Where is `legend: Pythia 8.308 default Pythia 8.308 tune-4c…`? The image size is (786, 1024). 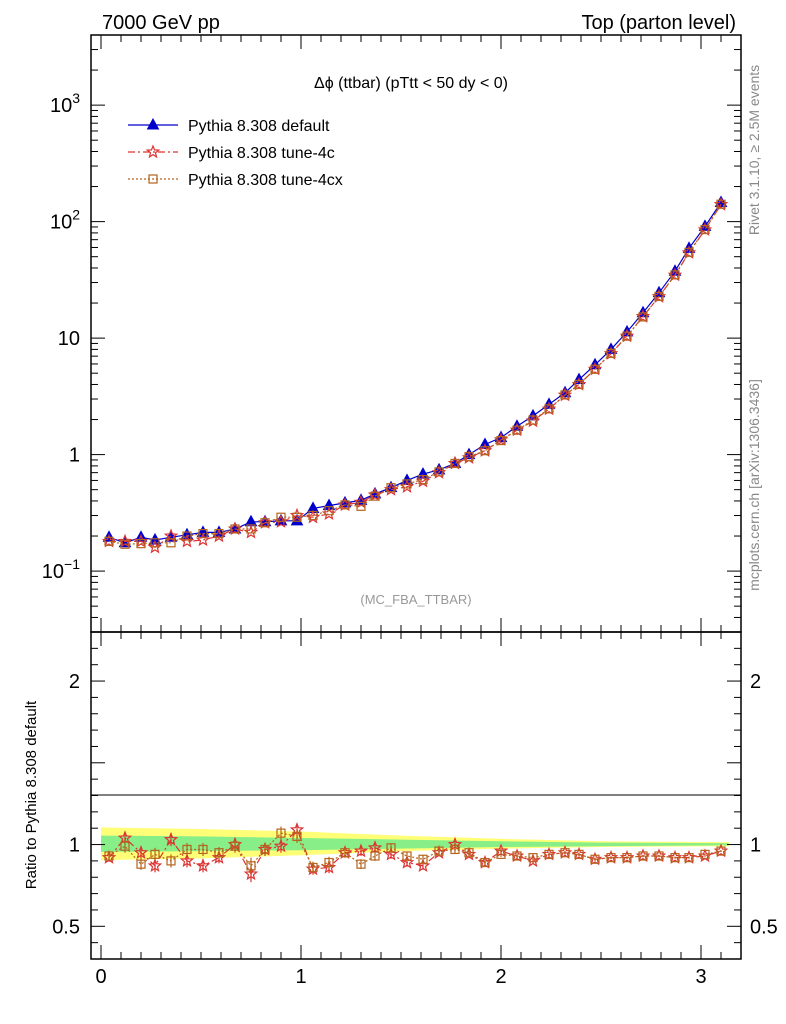
legend: Pythia 8.308 default Pythia 8.308 tune-4c… is located at coordinates (235, 153).